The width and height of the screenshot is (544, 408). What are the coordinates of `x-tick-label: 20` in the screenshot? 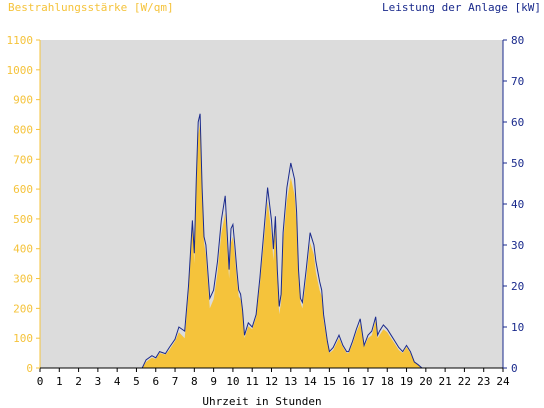 It's located at (425, 381).